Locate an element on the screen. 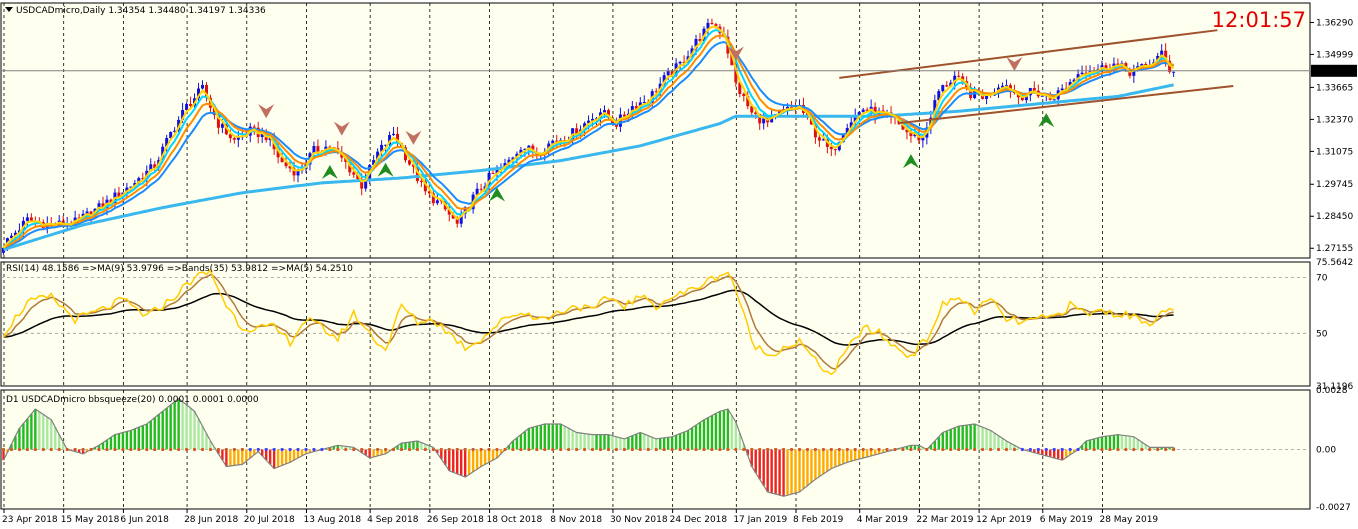 Image resolution: width=1358 pixels, height=529 pixels. y-tick-label: 1.29745 is located at coordinates (1334, 185).